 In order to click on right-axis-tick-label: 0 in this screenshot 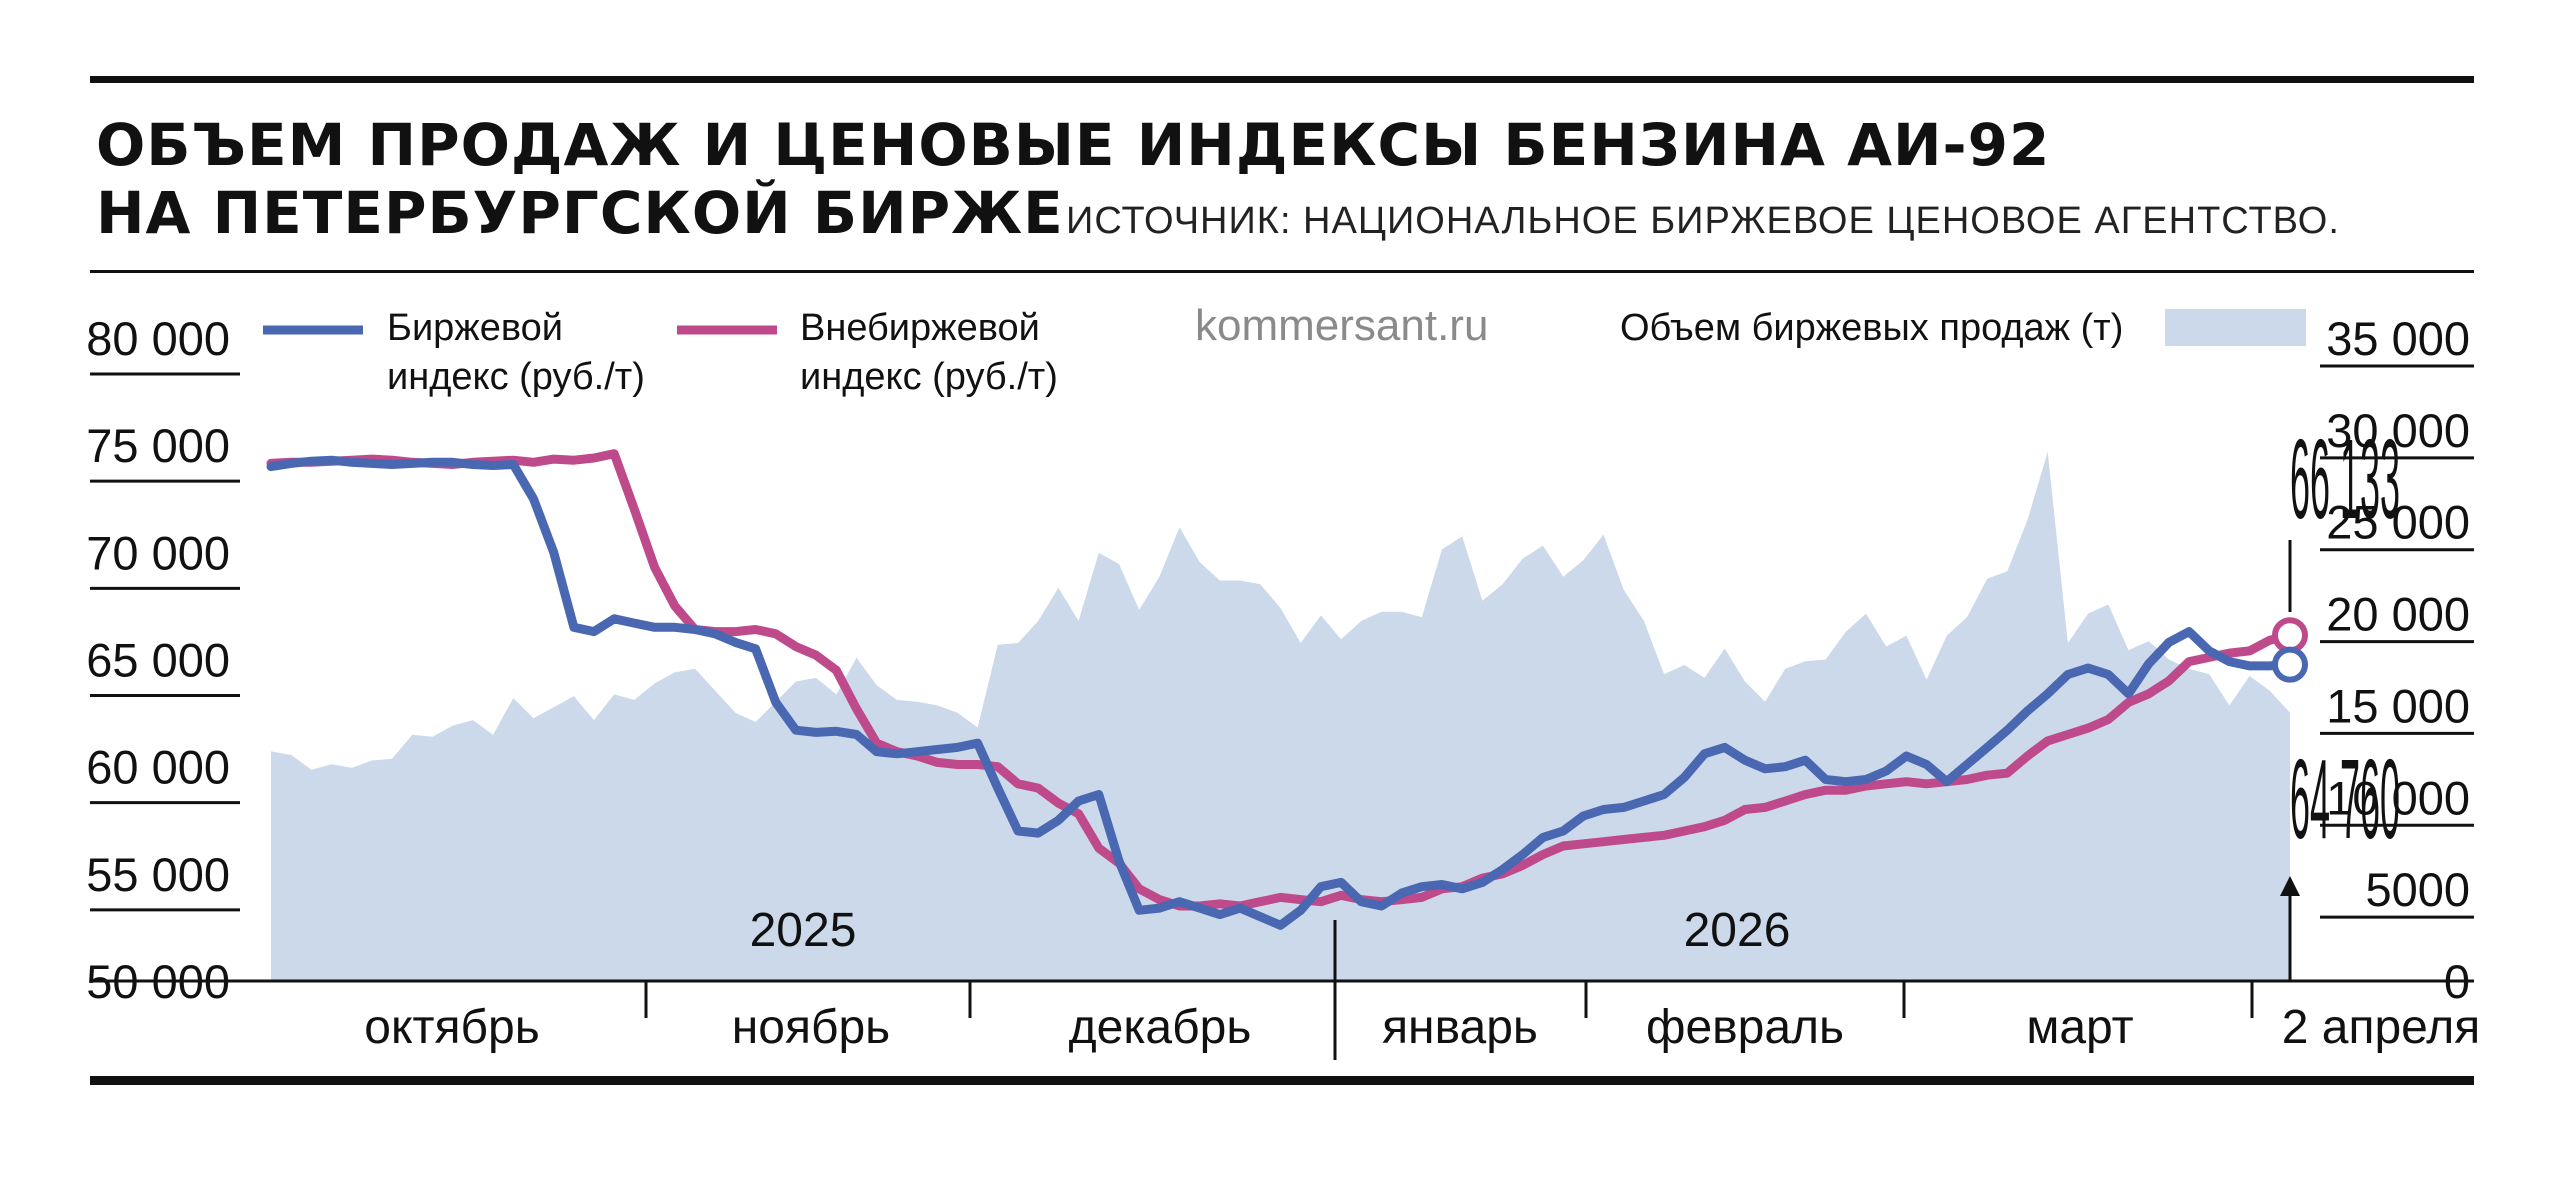, I will do `click(2457, 981)`.